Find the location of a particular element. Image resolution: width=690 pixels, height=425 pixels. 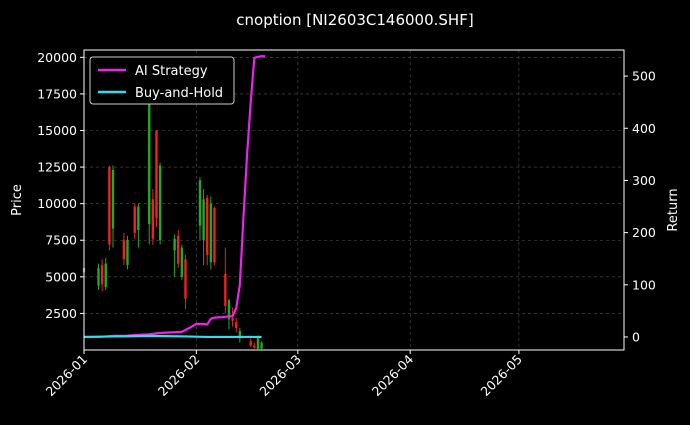

y2-tick-label: 300 is located at coordinates (644, 180).